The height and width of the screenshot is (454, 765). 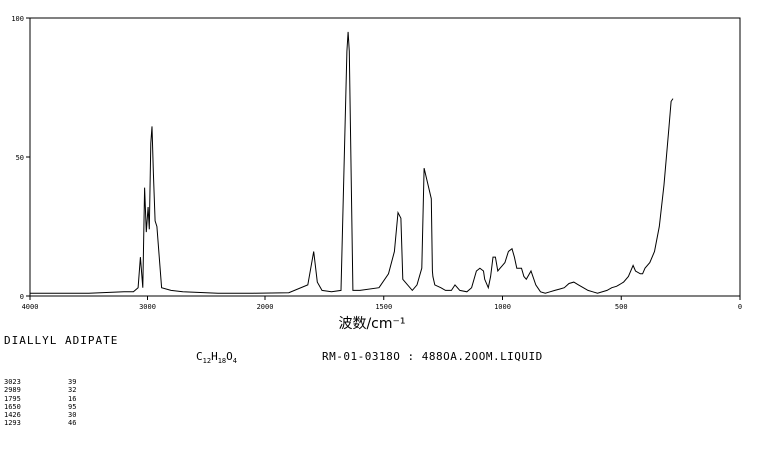 I want to click on peak-wavenumber: 3023, so click(x=12, y=382).